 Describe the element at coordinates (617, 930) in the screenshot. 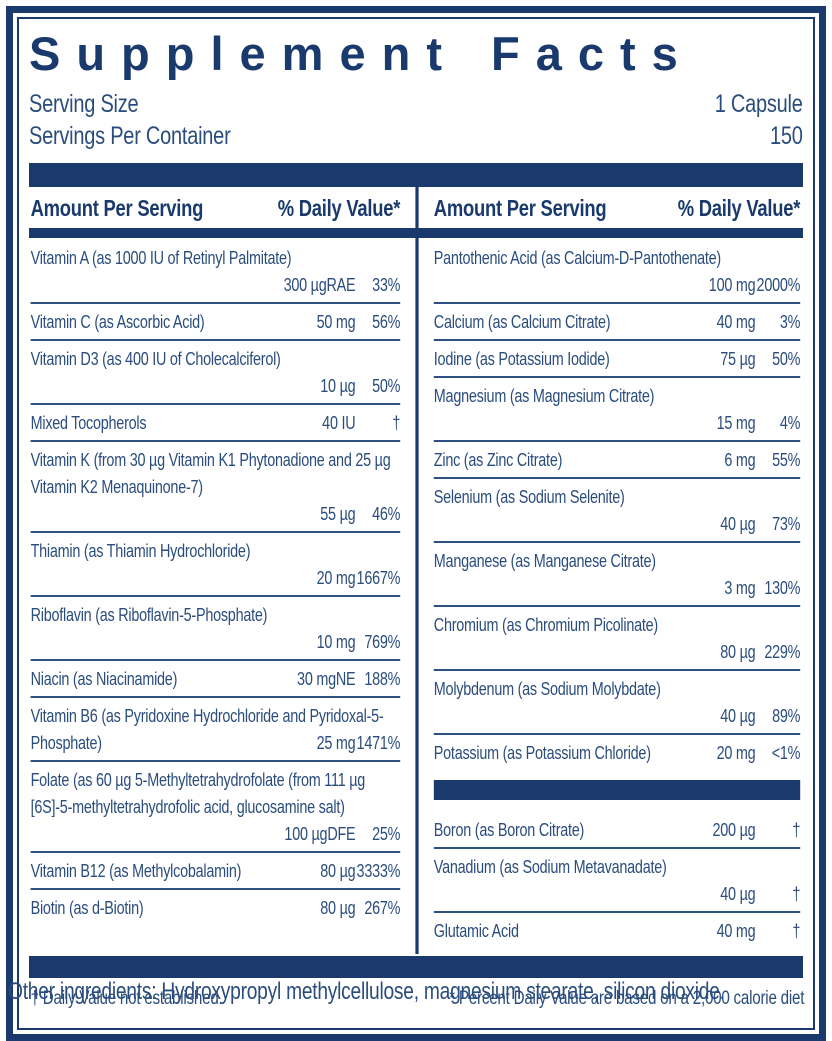

I see `supplement-row: Glutamic Acid 40 mg †` at that location.